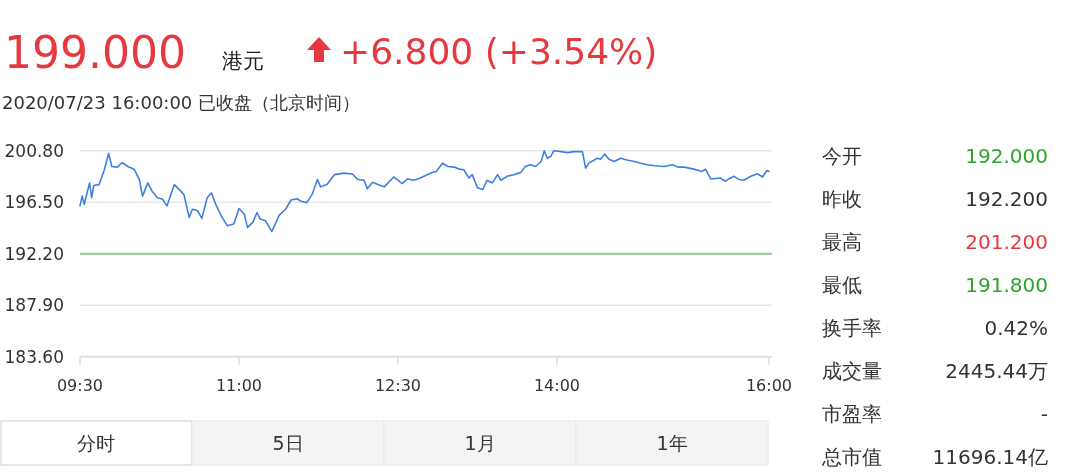  I want to click on category-label: 总市值, so click(851, 457).